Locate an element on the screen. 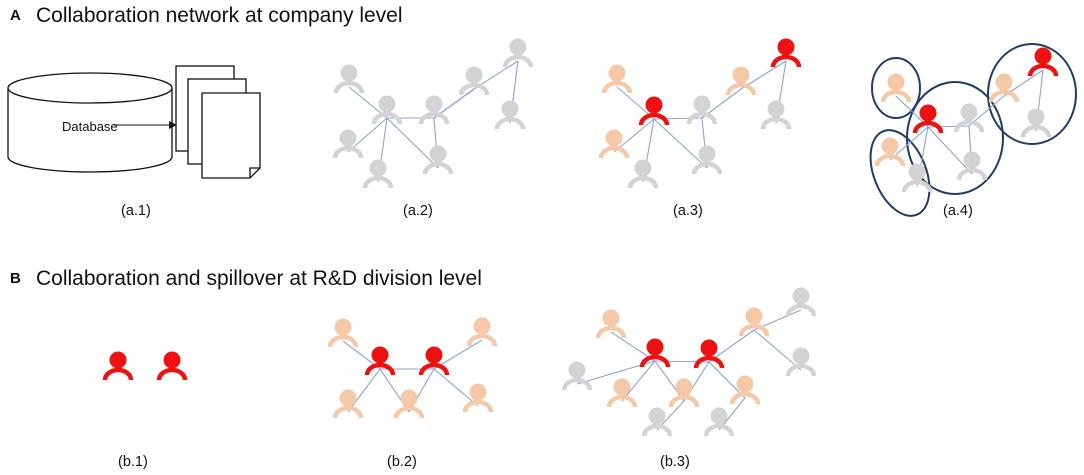 The width and height of the screenshot is (1084, 475). database-label: Database is located at coordinates (90, 126).